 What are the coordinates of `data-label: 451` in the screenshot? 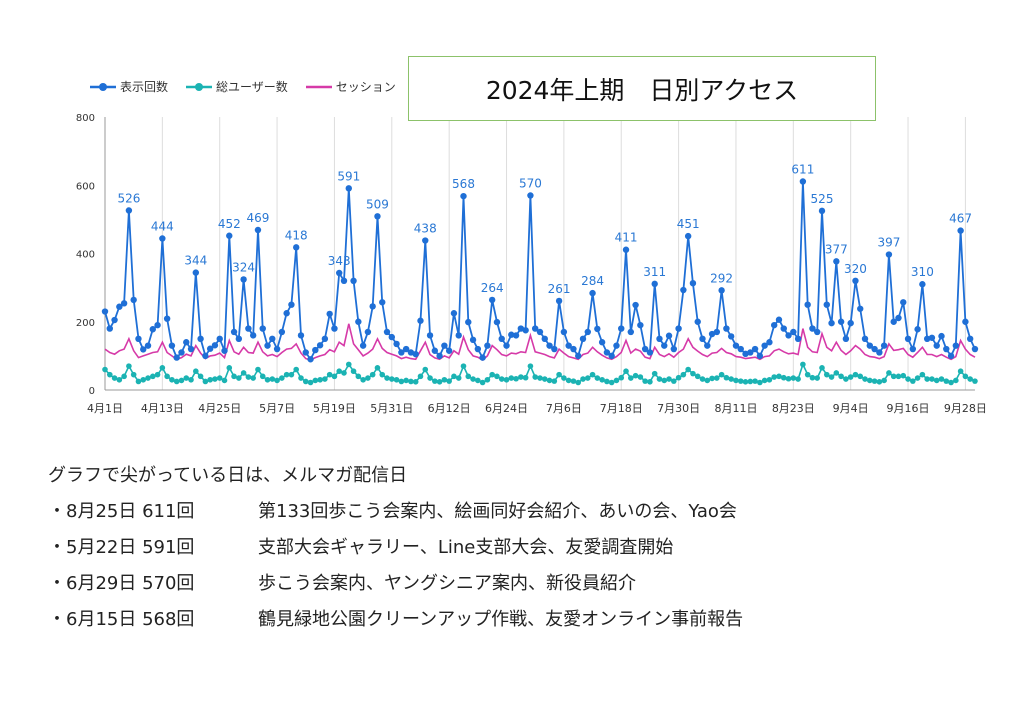 It's located at (688, 224).